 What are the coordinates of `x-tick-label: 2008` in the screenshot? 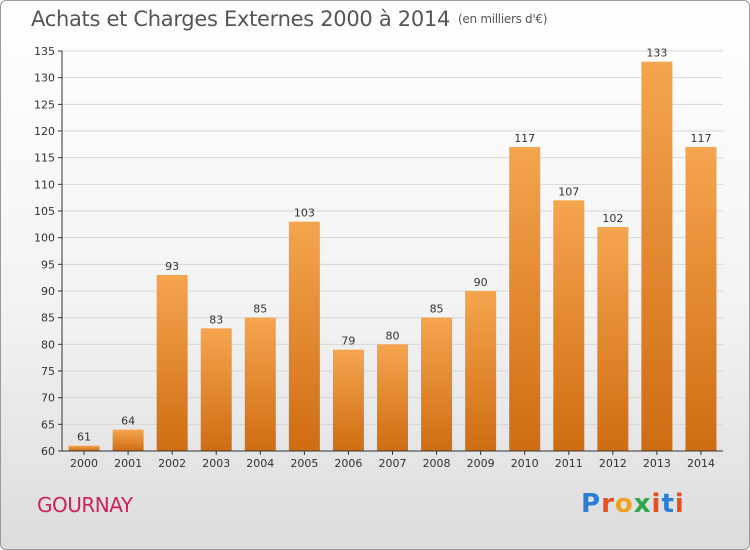 It's located at (437, 463).